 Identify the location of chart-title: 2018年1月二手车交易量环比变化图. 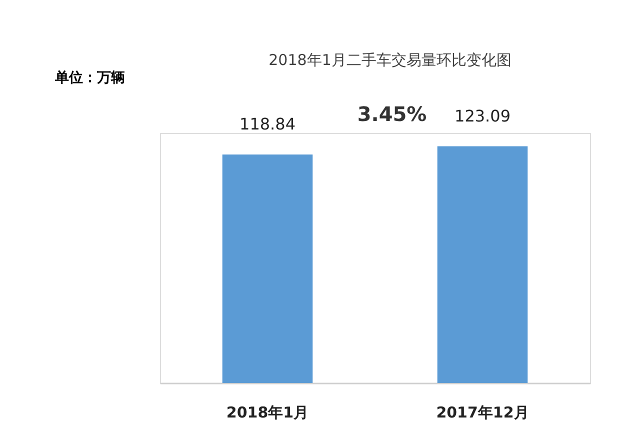
(390, 60).